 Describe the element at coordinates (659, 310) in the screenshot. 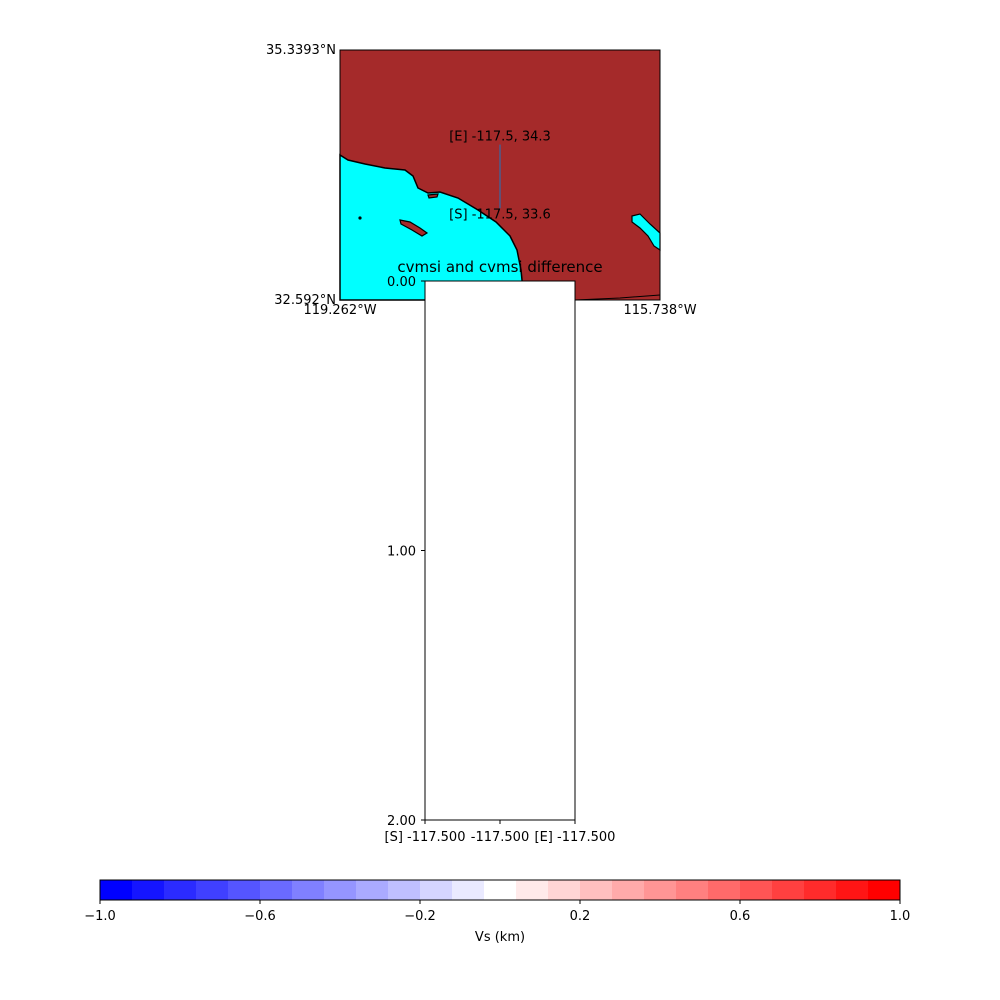

I see `x-tick-label: 115.738°W` at that location.